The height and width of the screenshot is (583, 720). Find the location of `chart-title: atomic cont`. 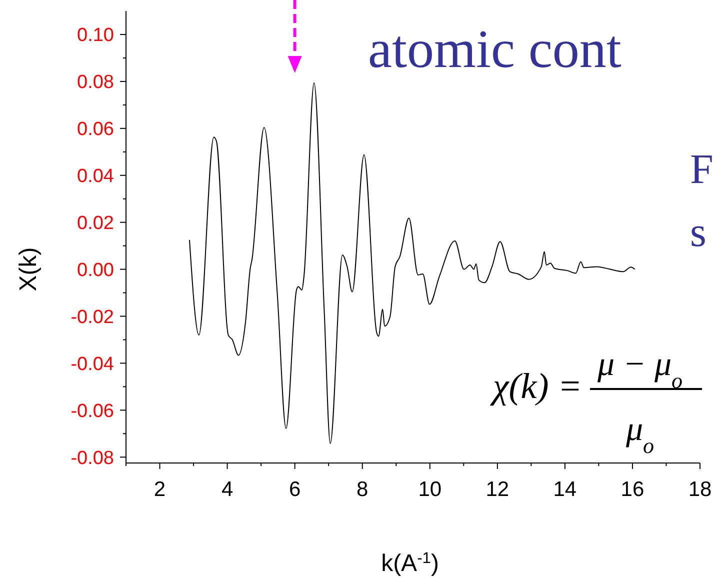

chart-title: atomic cont is located at coordinates (495, 49).